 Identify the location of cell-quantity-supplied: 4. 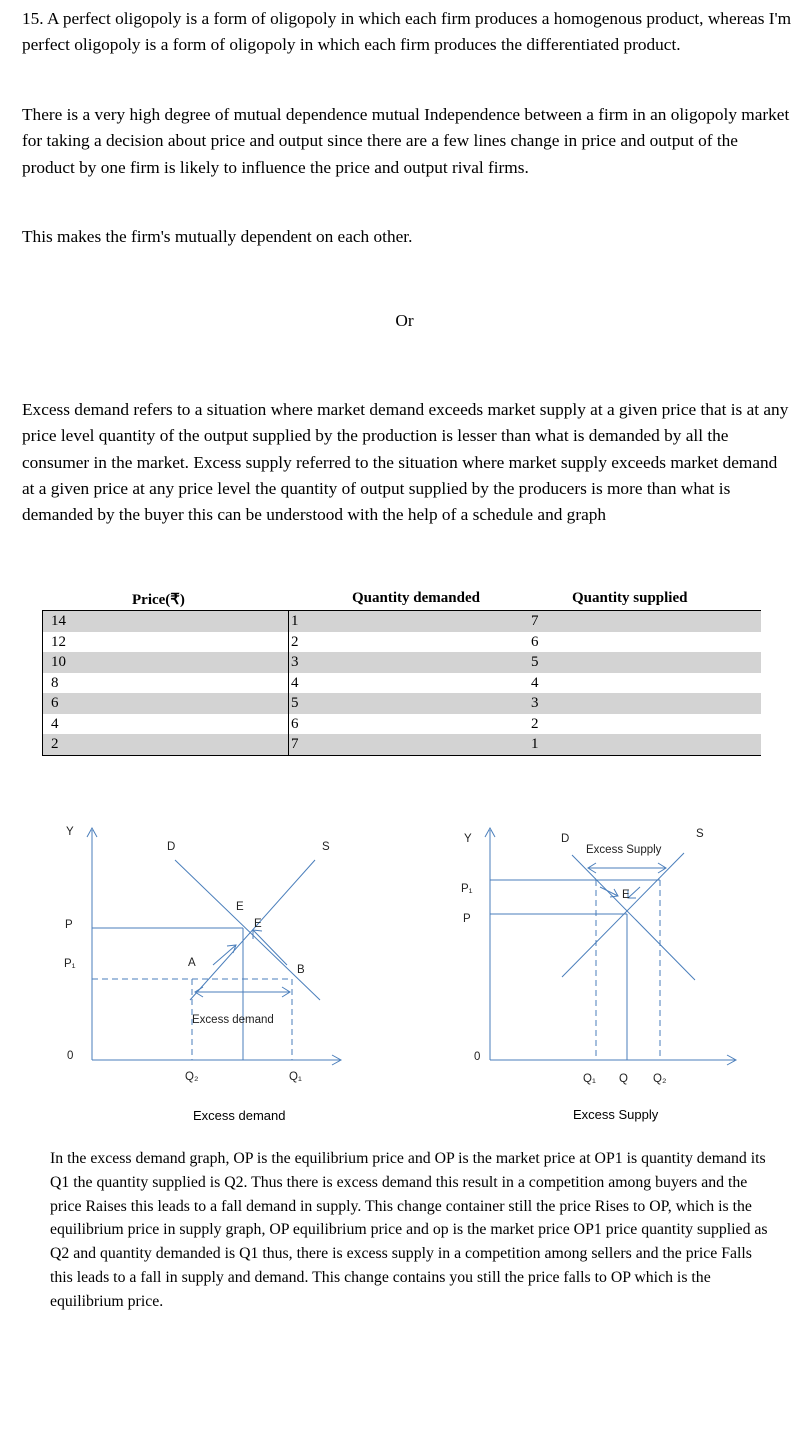
(535, 682).